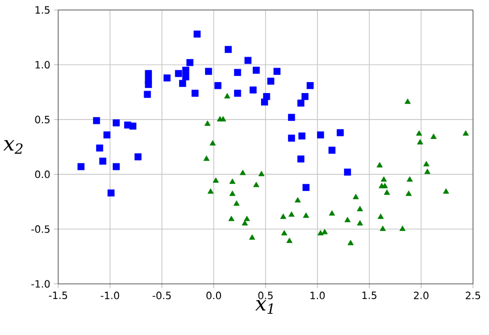 The image size is (489, 335). Describe the element at coordinates (110, 296) in the screenshot. I see `x-tick-label: -1.0` at that location.